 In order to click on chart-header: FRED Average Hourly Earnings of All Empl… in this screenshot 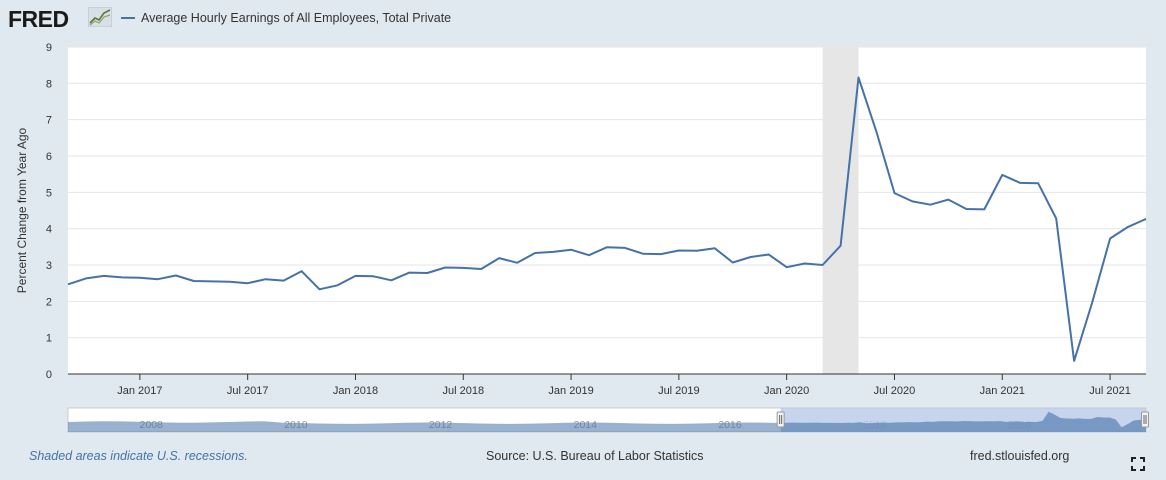, I will do `click(583, 19)`.